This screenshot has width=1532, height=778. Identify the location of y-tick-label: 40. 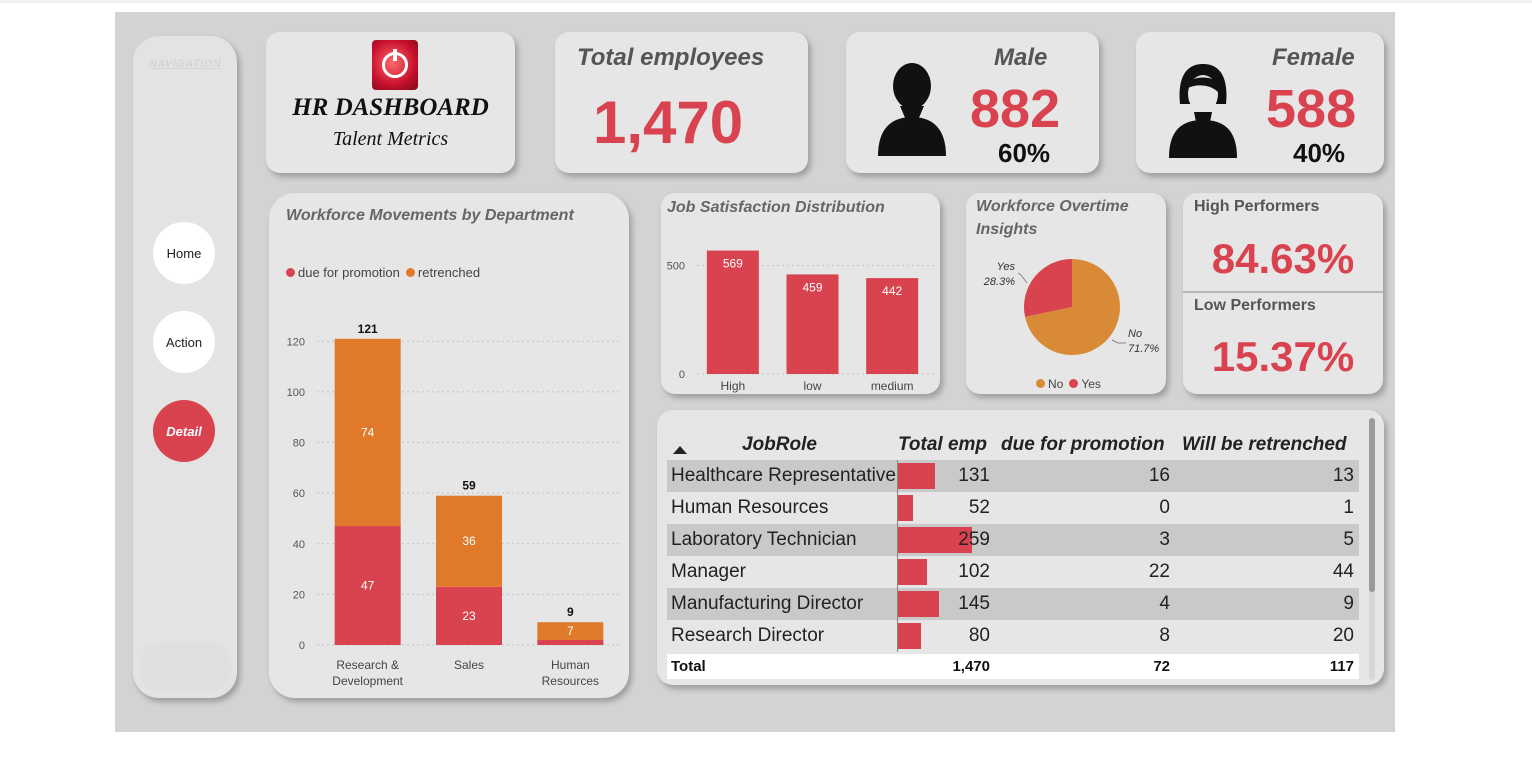
(299, 545).